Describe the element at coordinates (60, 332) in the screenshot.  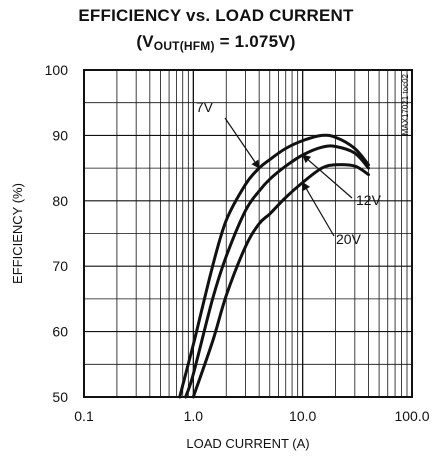
I see `y-tick-label: 60` at that location.